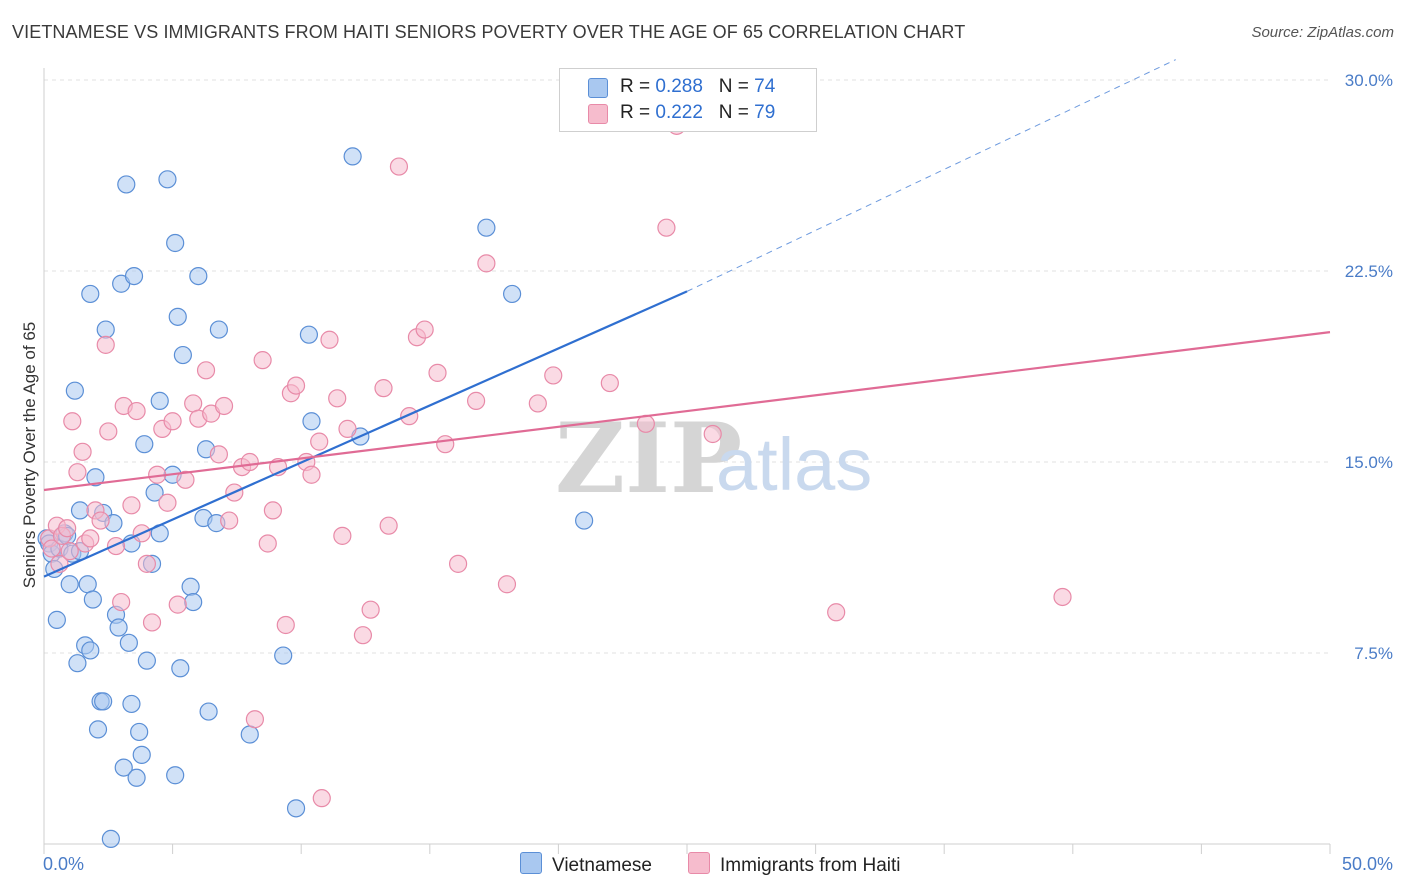 The height and width of the screenshot is (892, 1406). Describe the element at coordinates (713, 458) in the screenshot. I see `watermark: ZIP atlas` at that location.